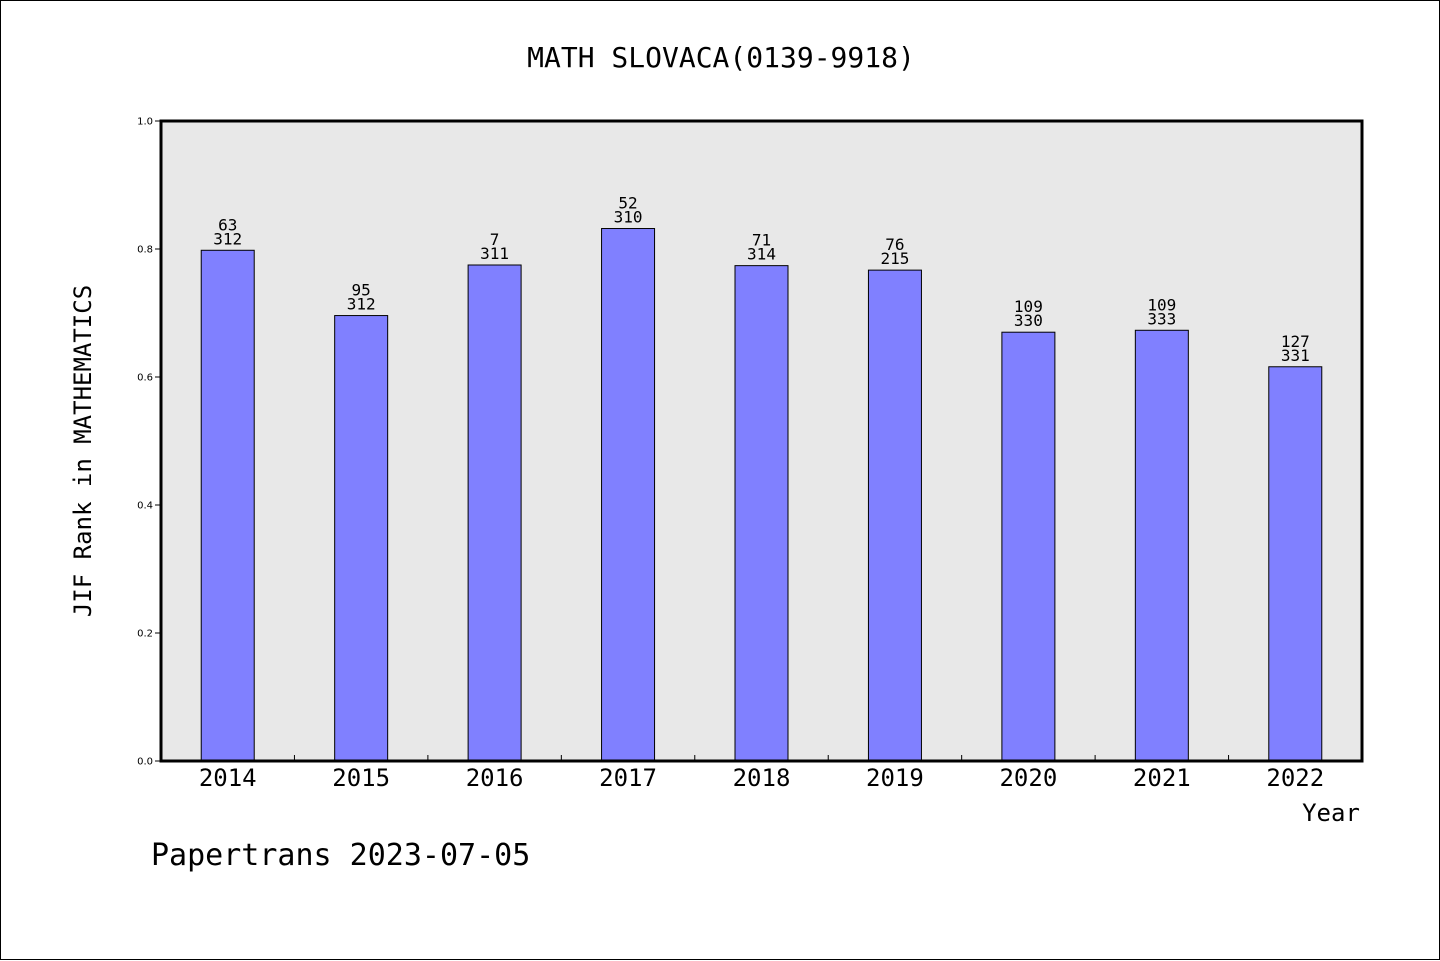  Describe the element at coordinates (761, 254) in the screenshot. I see `bar-total-label: 314` at that location.